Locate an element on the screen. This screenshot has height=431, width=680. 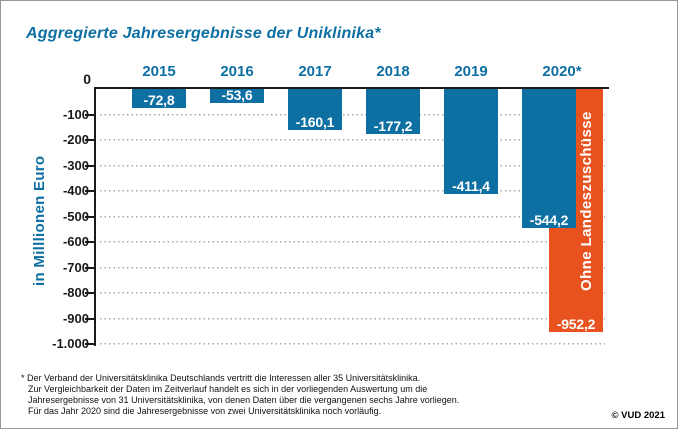
y-tick-label: -800 is located at coordinates (75, 292).